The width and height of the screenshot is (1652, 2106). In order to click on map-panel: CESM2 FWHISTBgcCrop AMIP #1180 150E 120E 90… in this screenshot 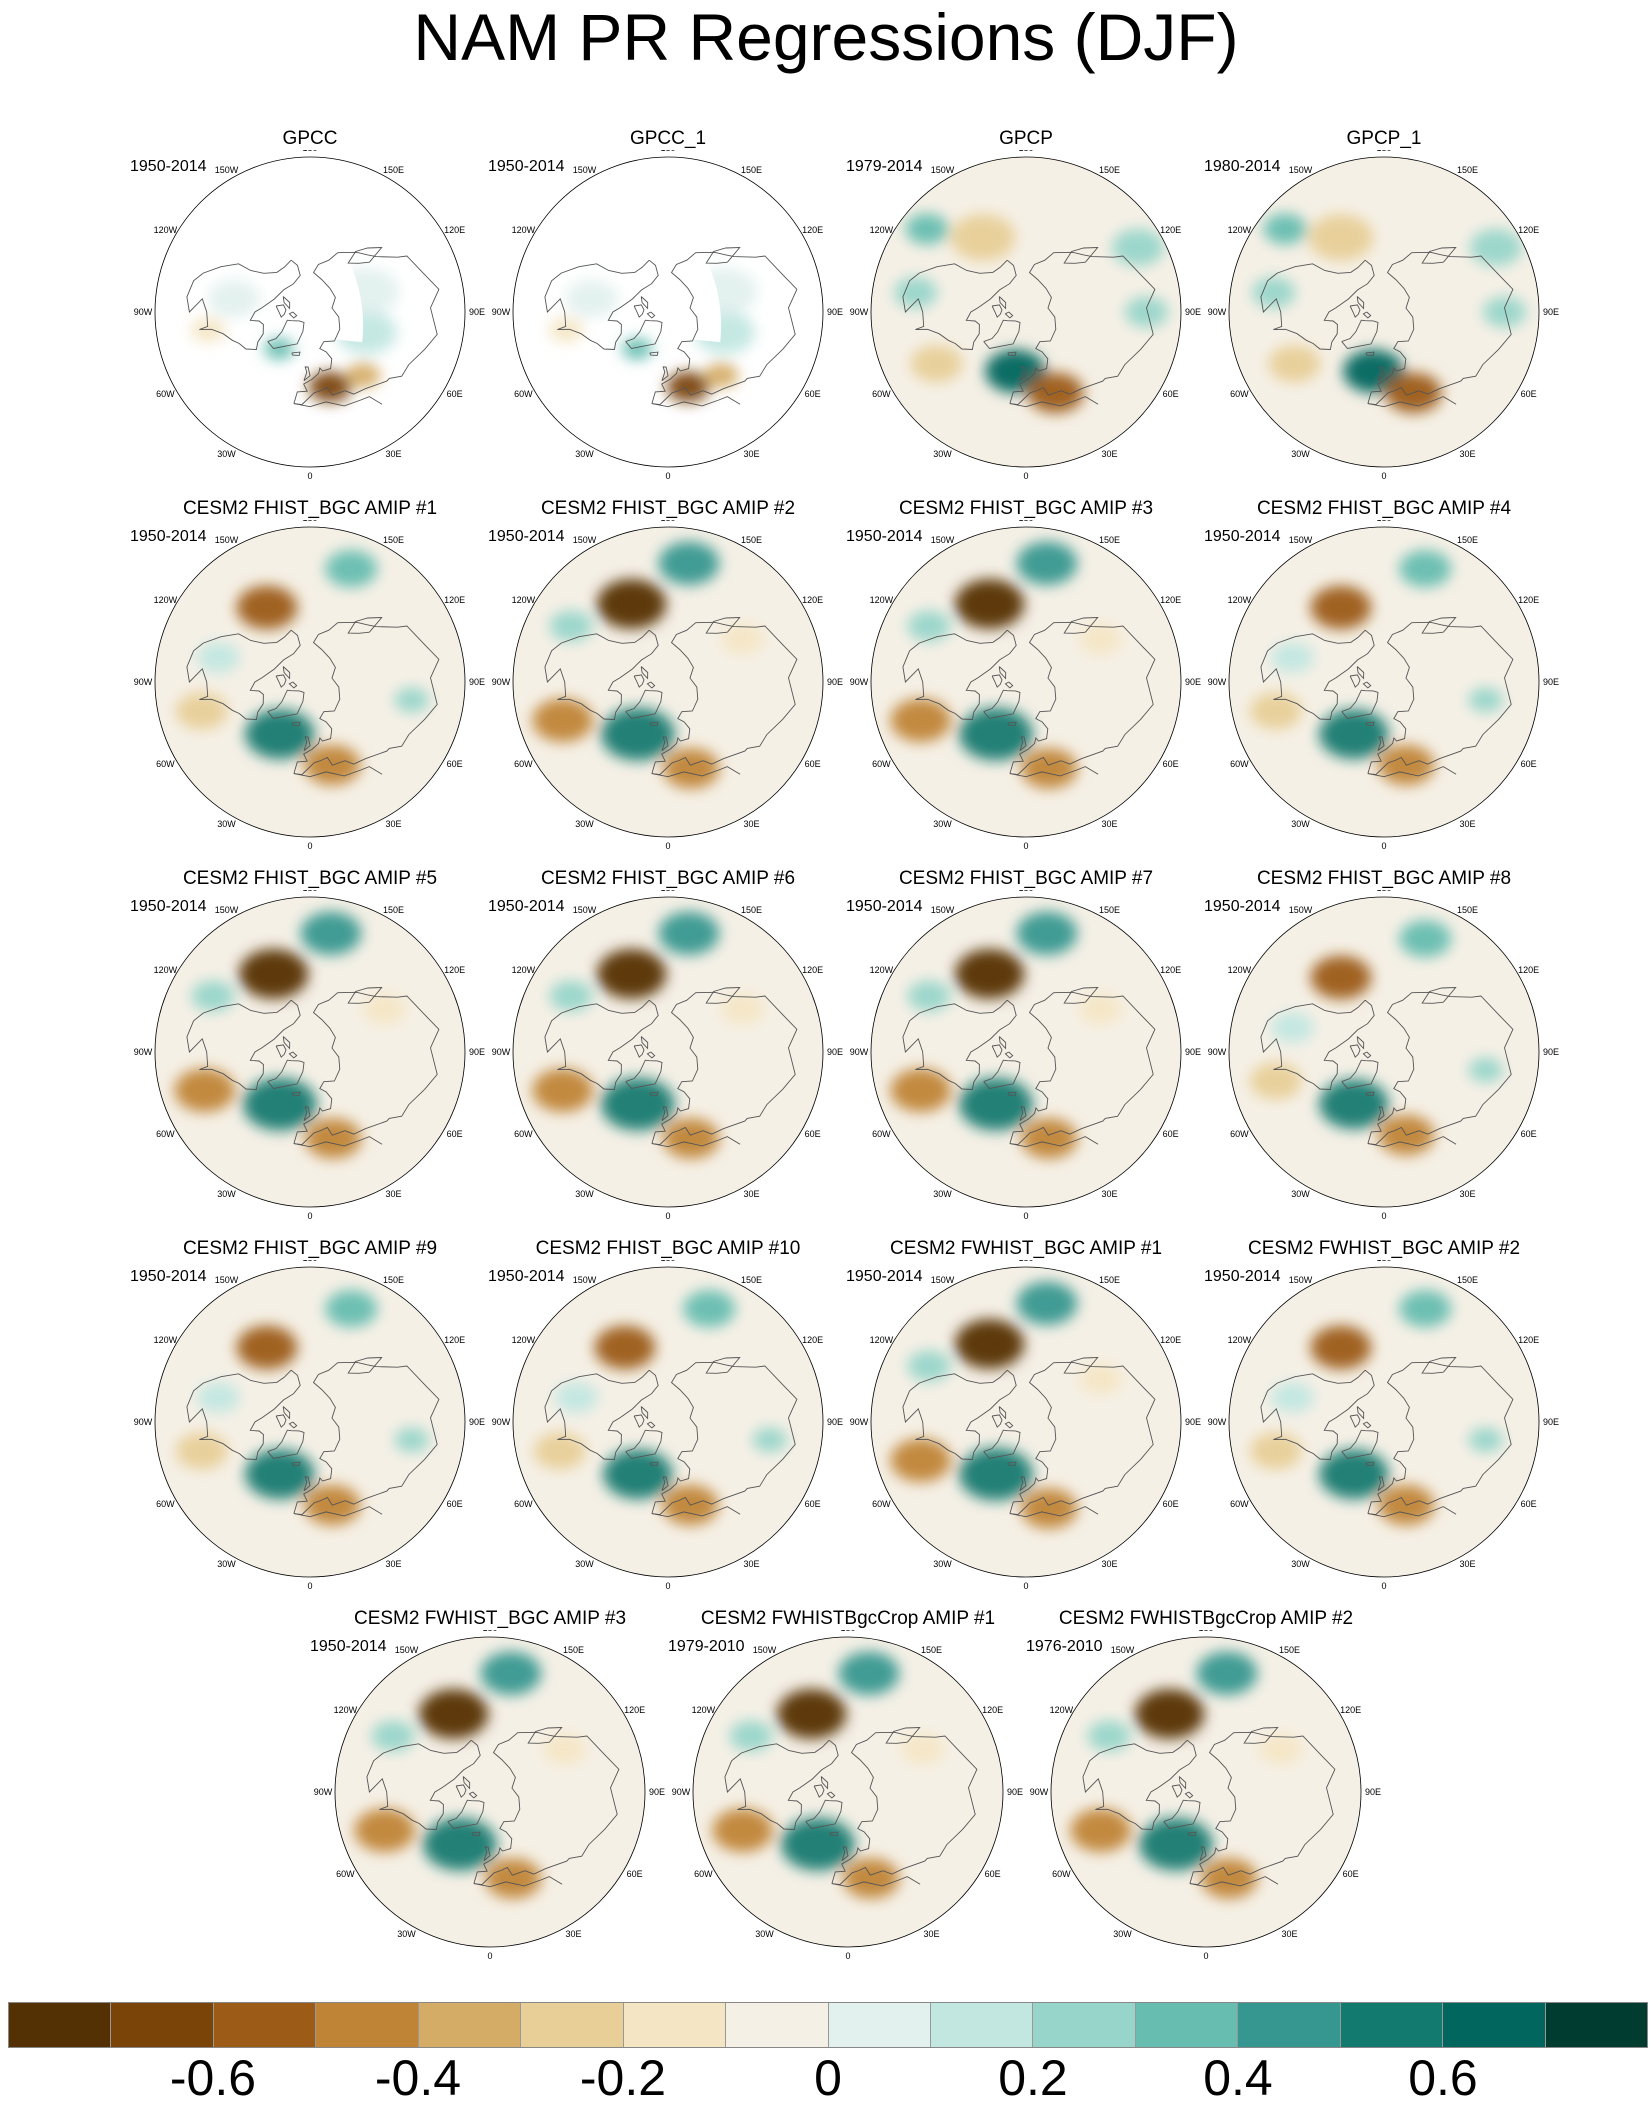, I will do `click(848, 1793)`.